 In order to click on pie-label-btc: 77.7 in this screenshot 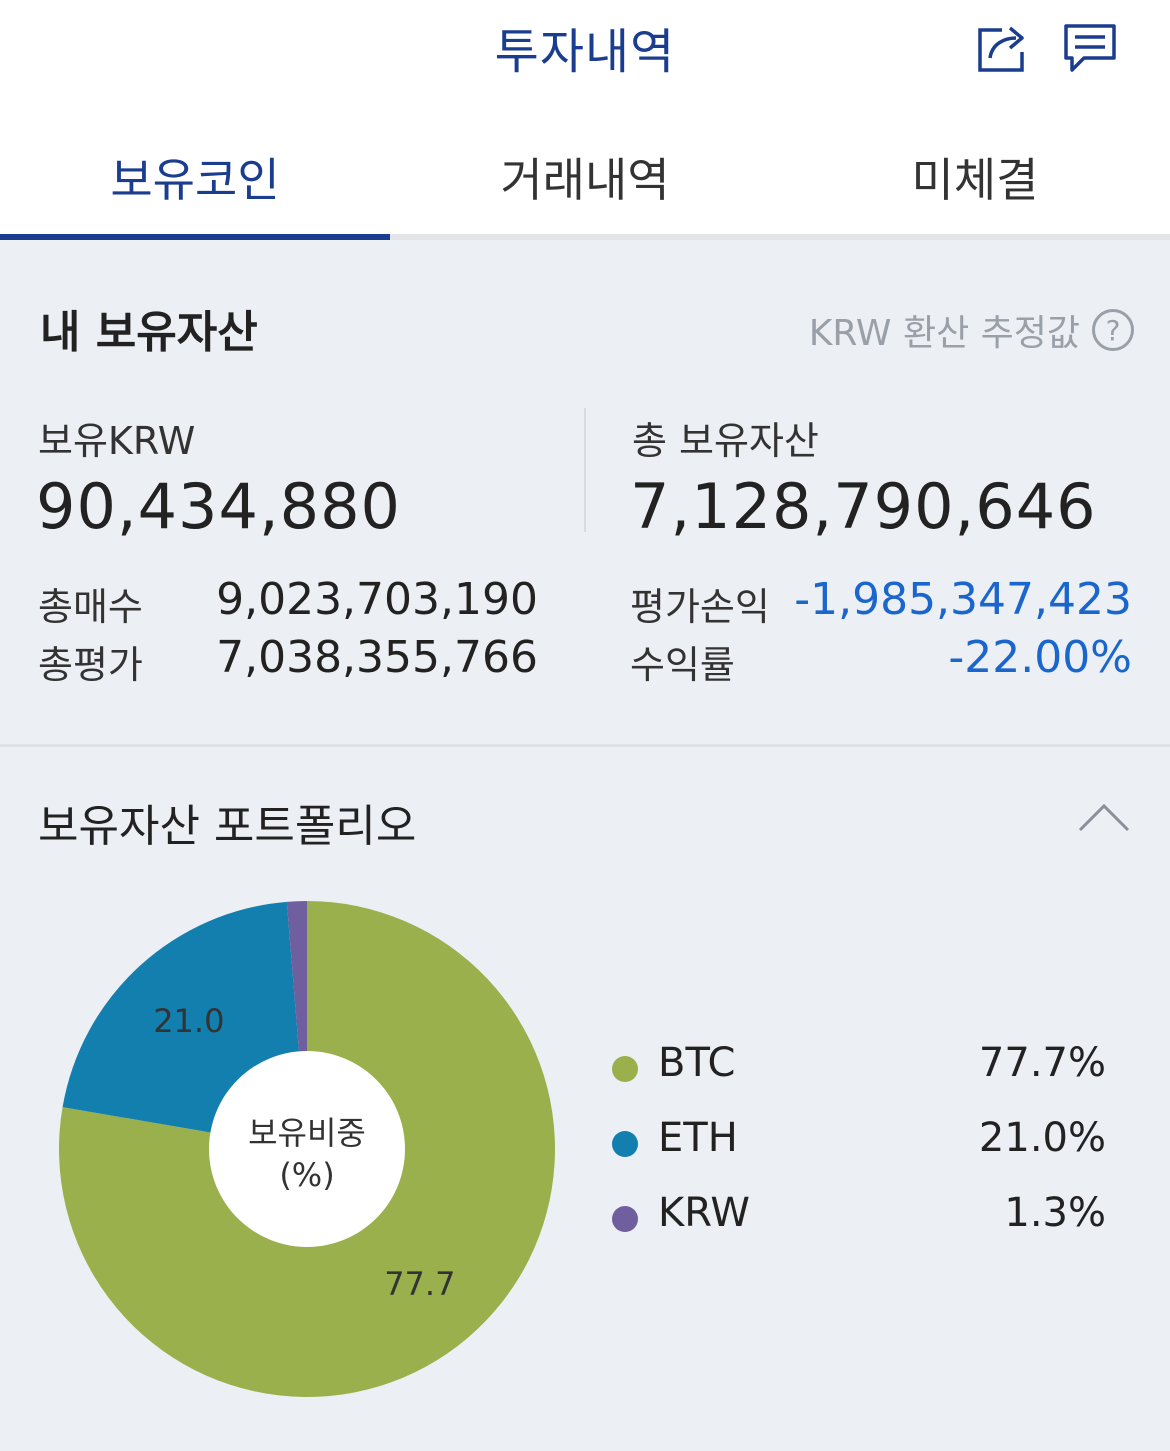, I will do `click(419, 1284)`.